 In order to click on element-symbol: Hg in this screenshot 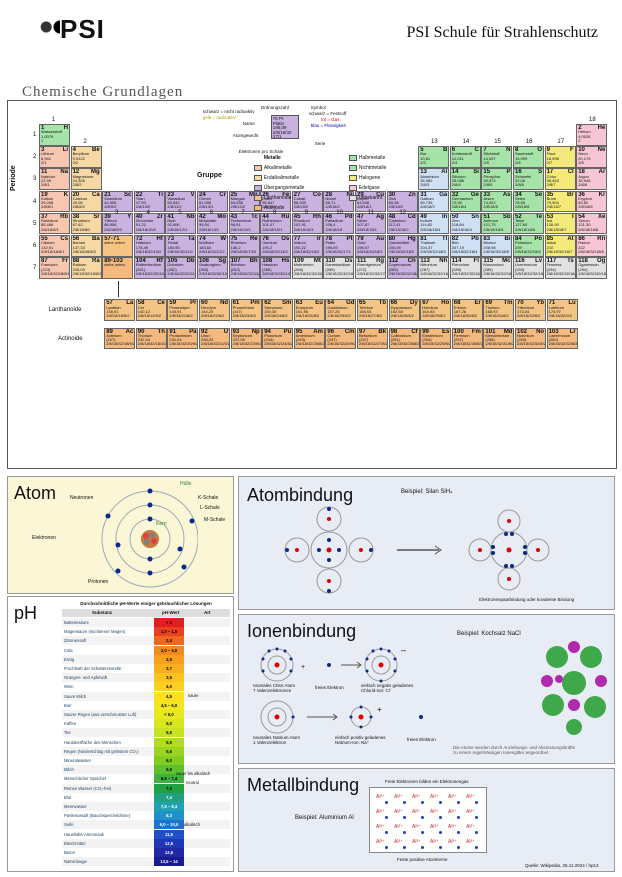, I will do `click(411, 239)`.